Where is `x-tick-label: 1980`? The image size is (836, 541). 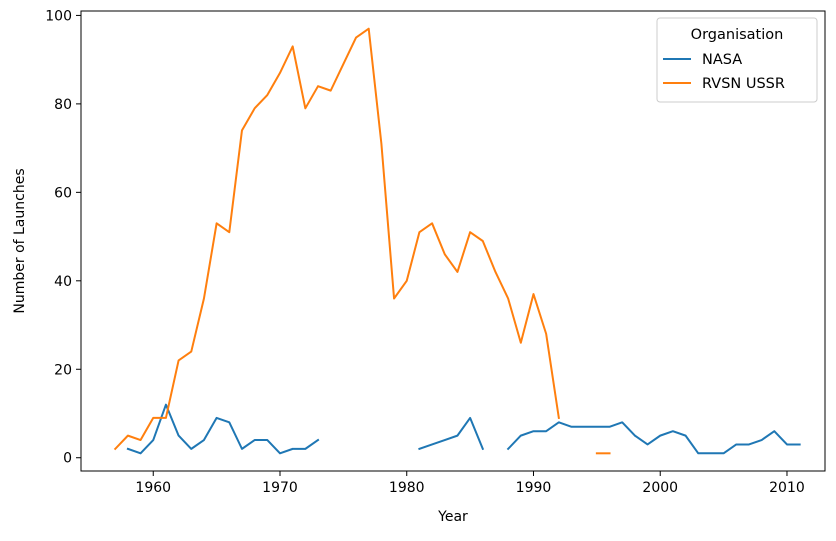
x-tick-label: 1980 is located at coordinates (407, 488).